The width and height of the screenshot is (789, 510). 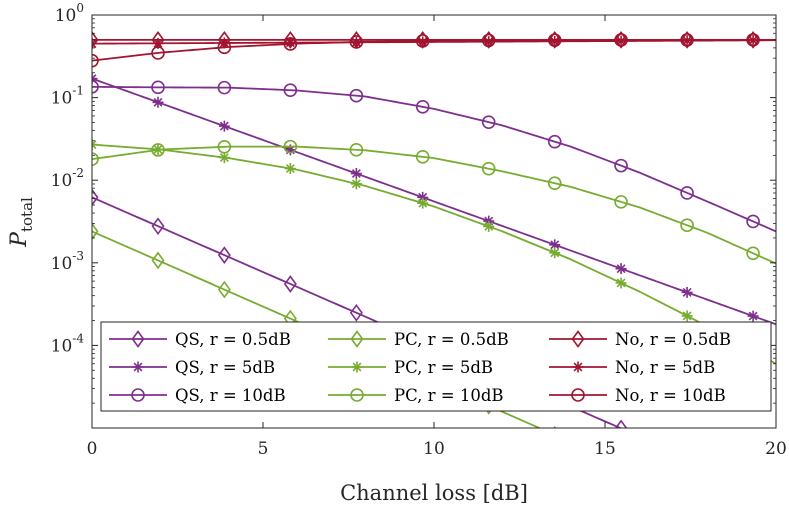 What do you see at coordinates (670, 395) in the screenshot?
I see `legend-label: No, r = 10dB` at bounding box center [670, 395].